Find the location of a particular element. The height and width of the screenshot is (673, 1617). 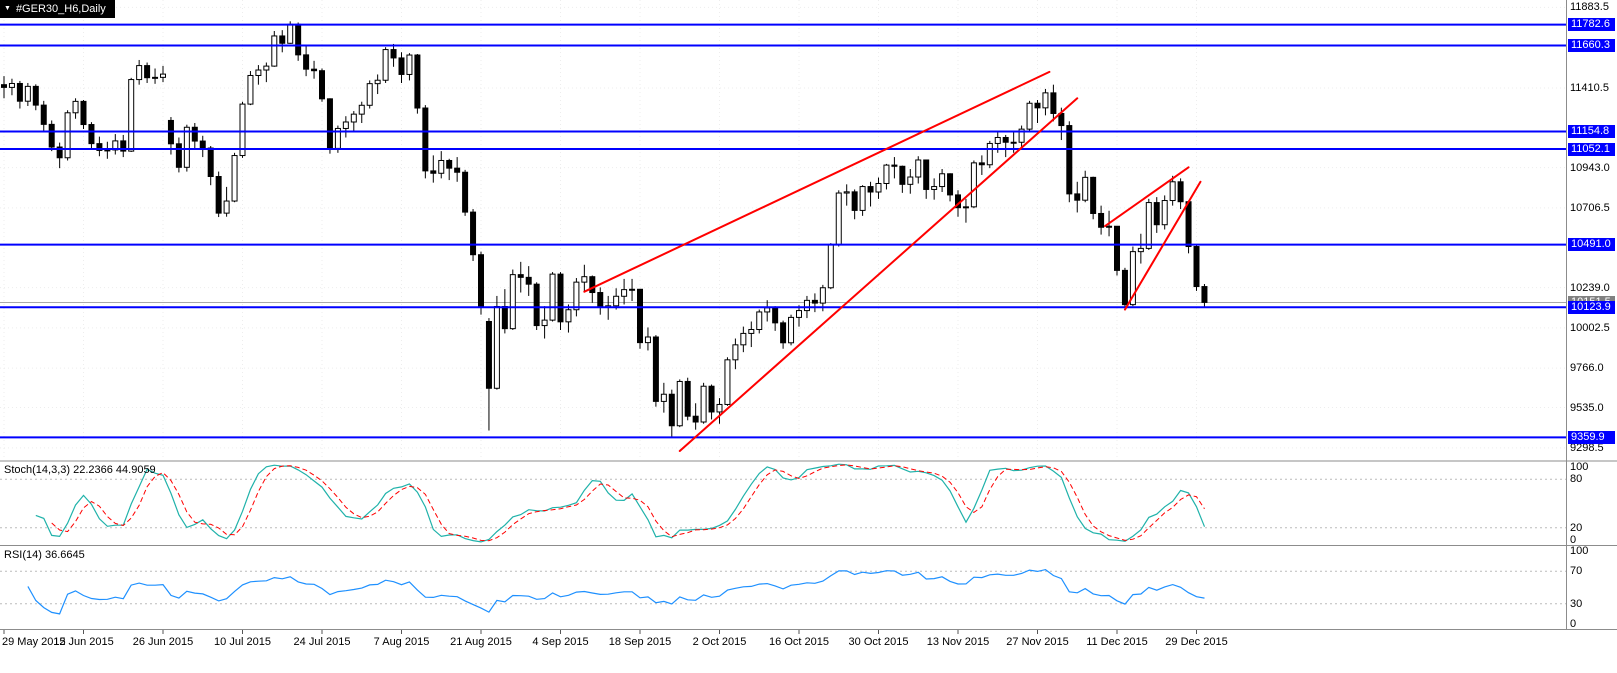

symbol-title-badge: ▼ #GER30_H6,Daily is located at coordinates (57, 9).